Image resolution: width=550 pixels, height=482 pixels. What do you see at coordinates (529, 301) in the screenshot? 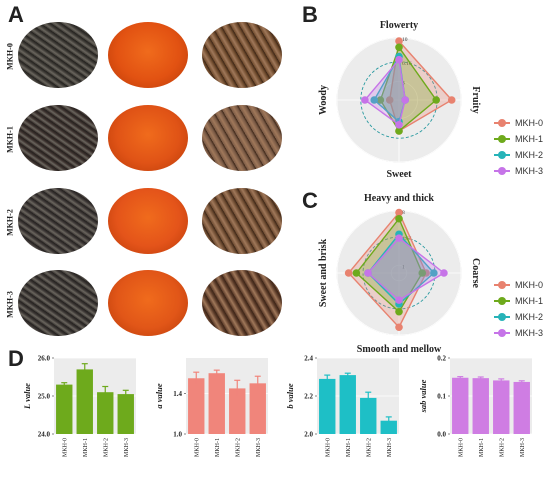
I see `legend-label: MKH-1` at bounding box center [529, 301].